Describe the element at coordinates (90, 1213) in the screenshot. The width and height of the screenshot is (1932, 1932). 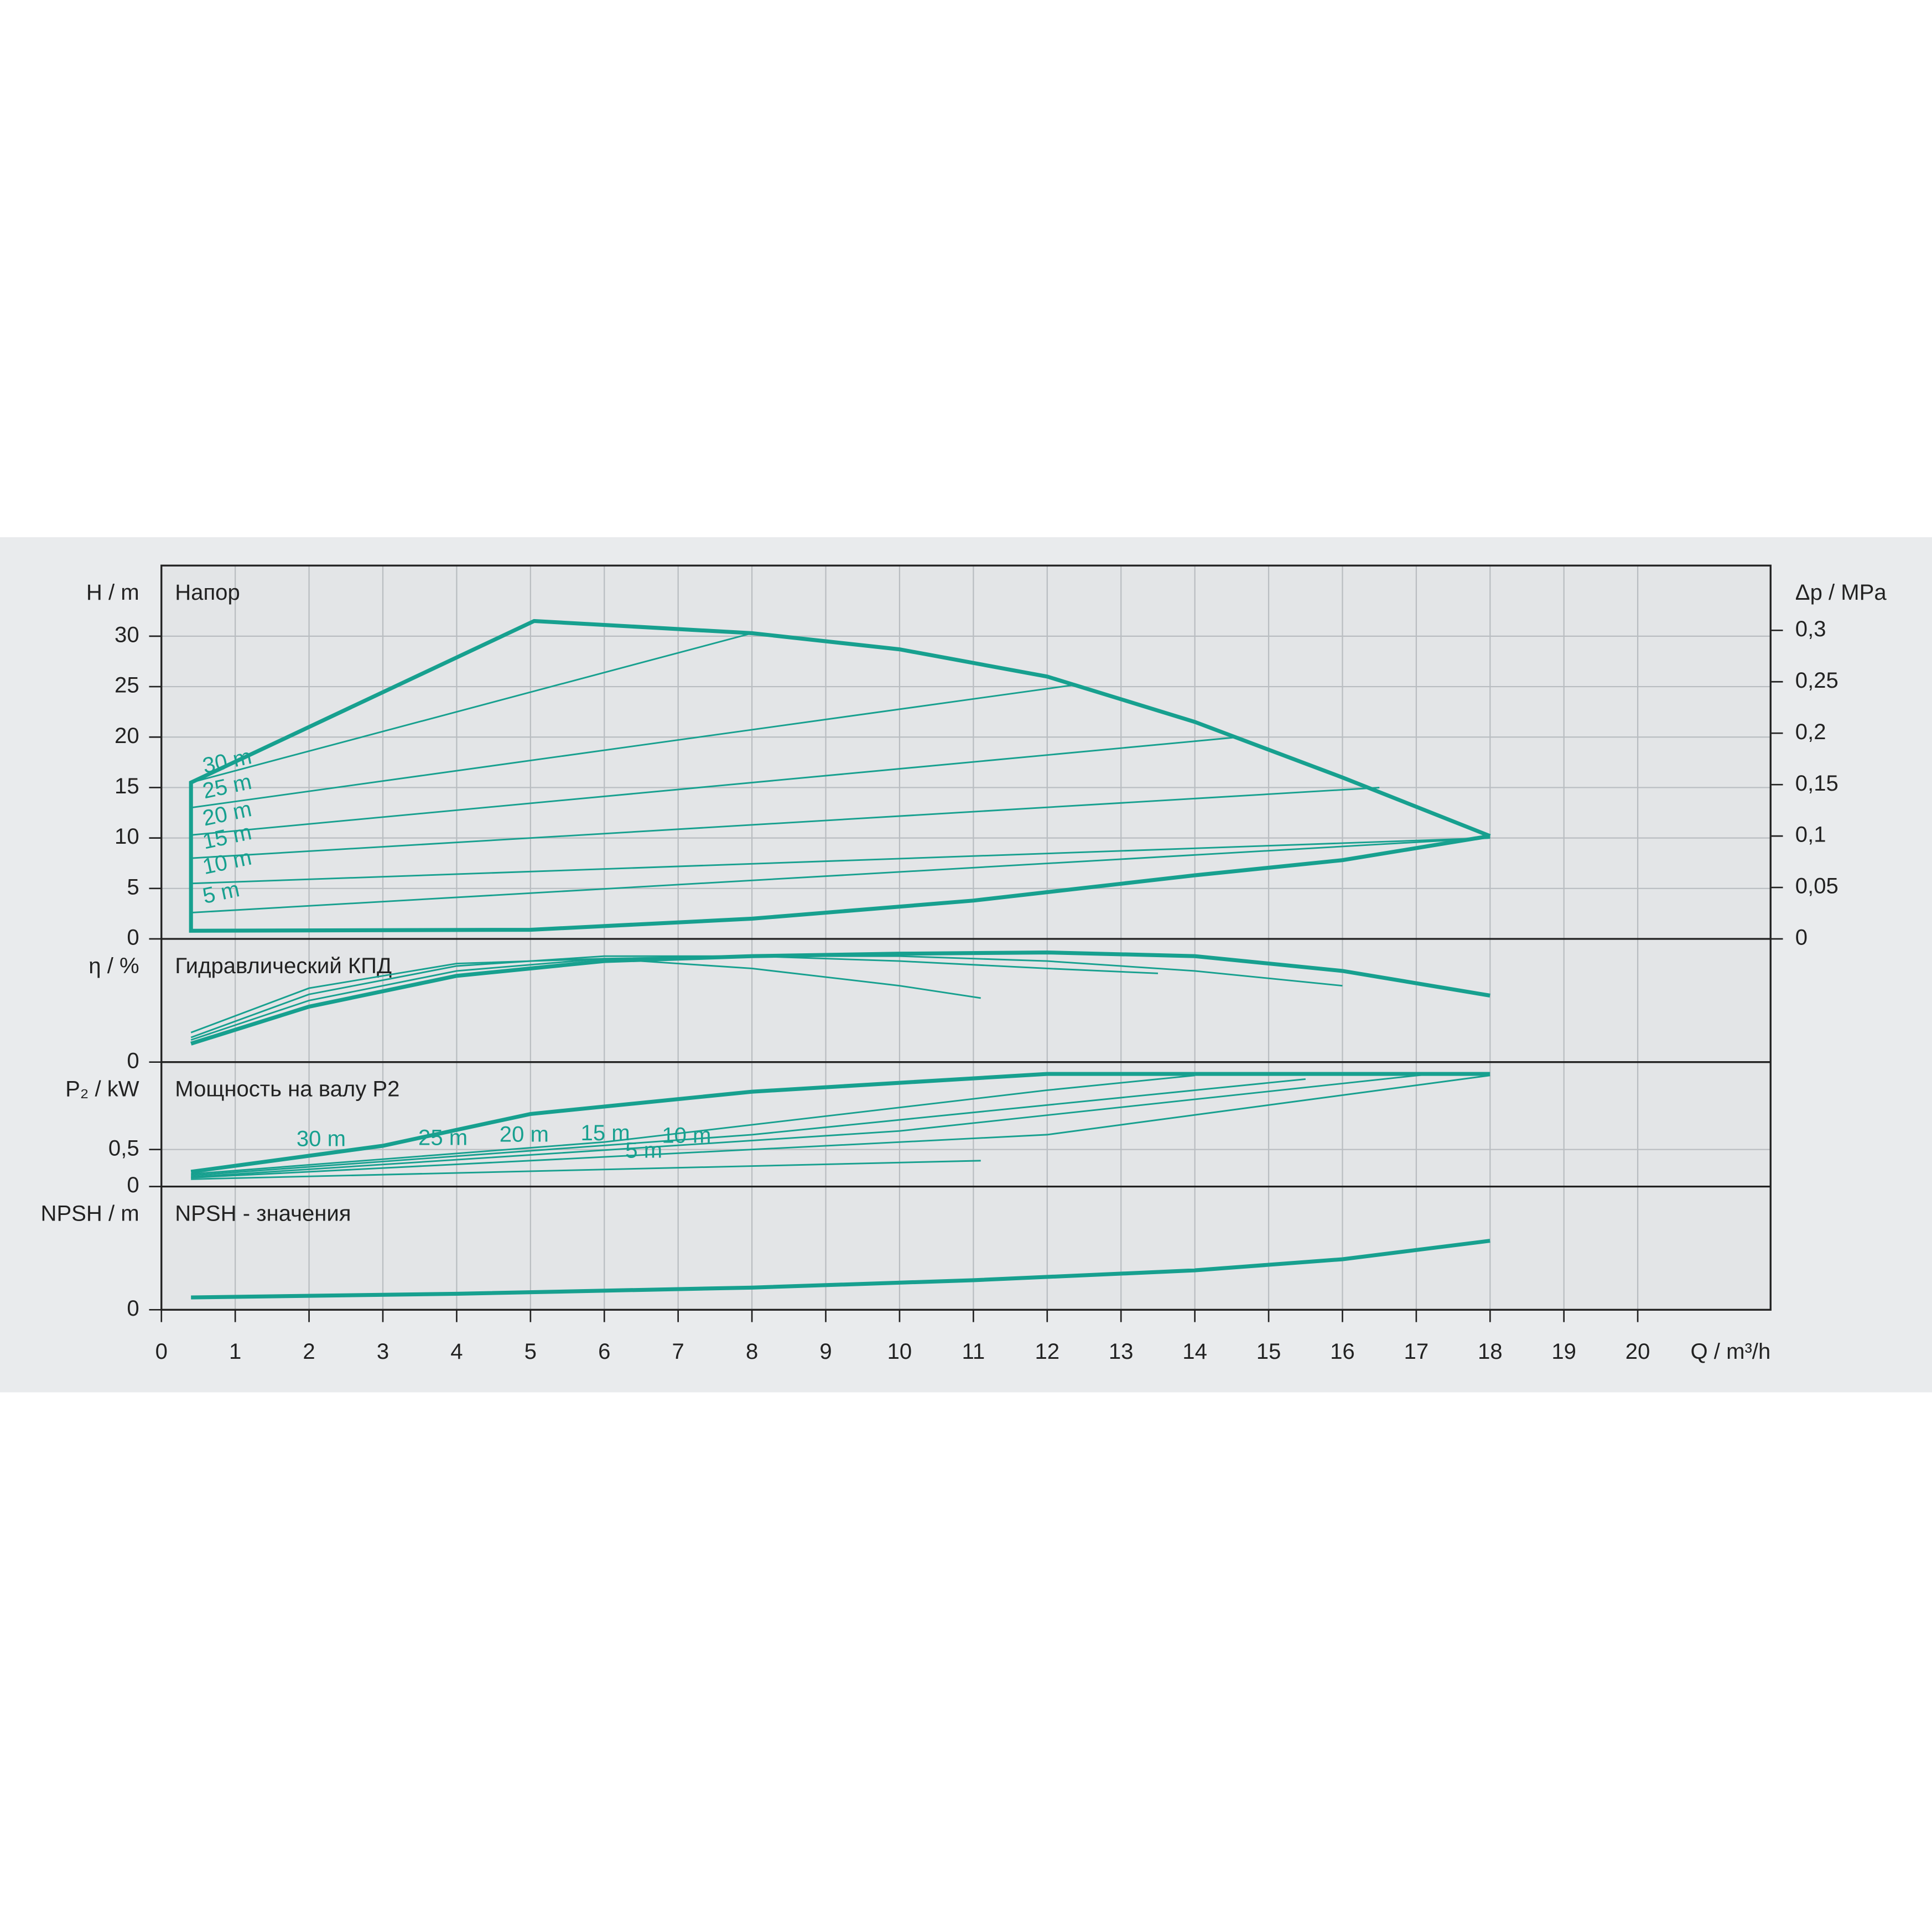
I see `y-axis-label: NPSH / m` at that location.